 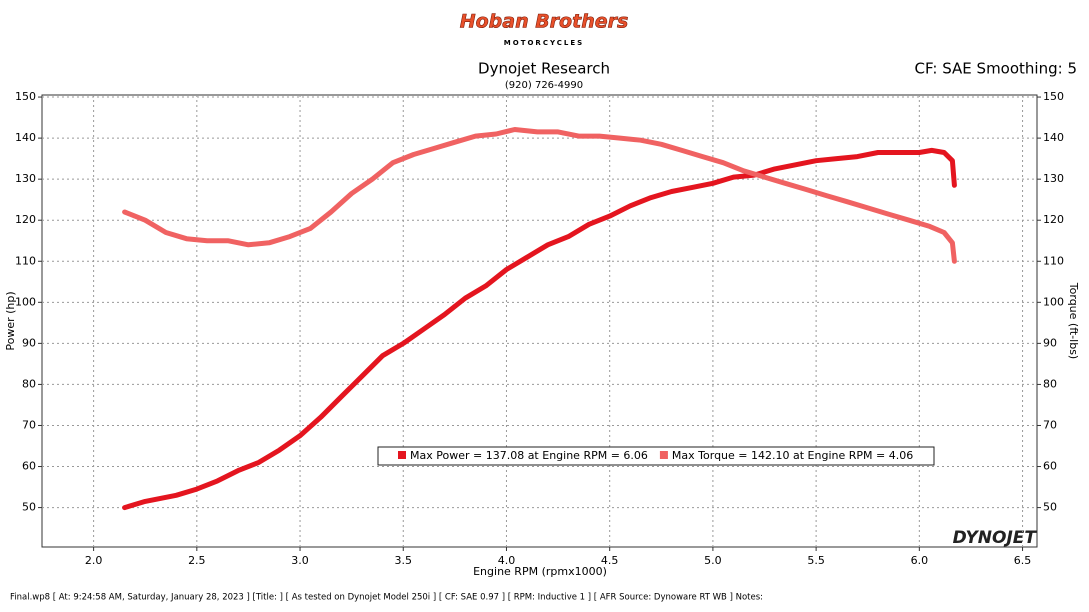 What do you see at coordinates (25, 219) in the screenshot?
I see `y-tick-label: 120` at bounding box center [25, 219].